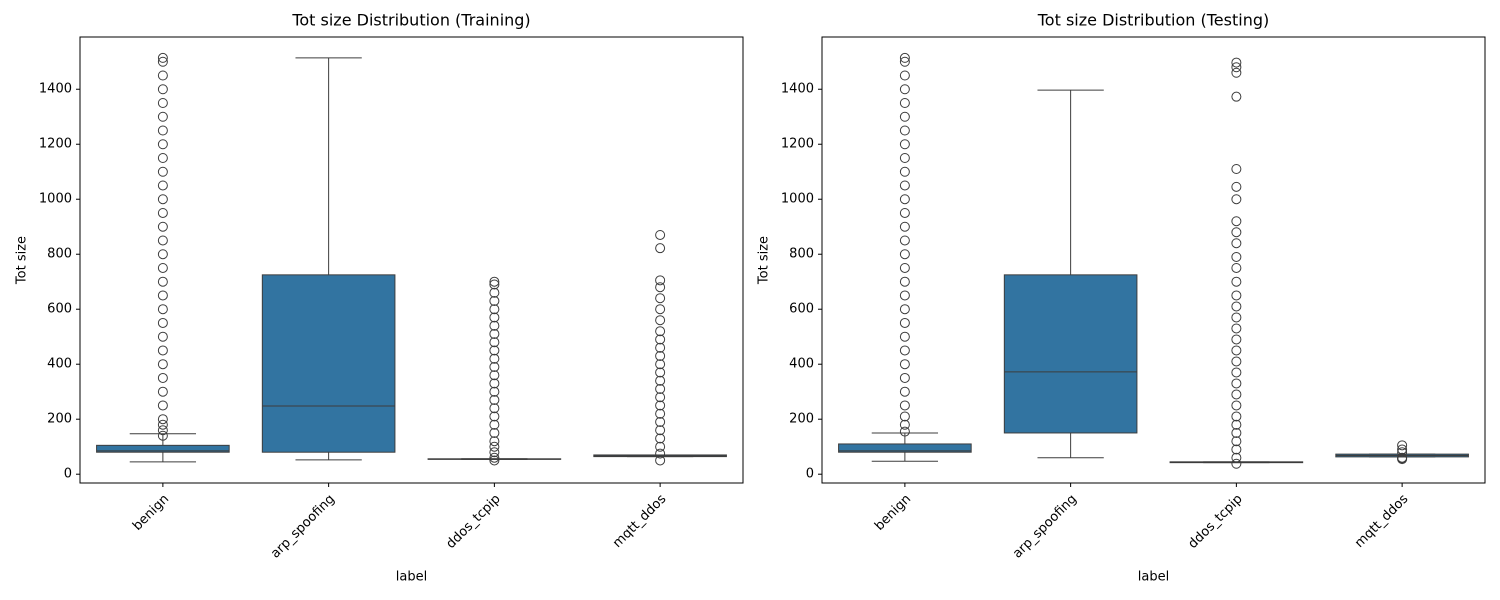 This screenshot has width=1500, height=600. Describe the element at coordinates (797, 89) in the screenshot. I see `y-tick-label: 1400` at that location.